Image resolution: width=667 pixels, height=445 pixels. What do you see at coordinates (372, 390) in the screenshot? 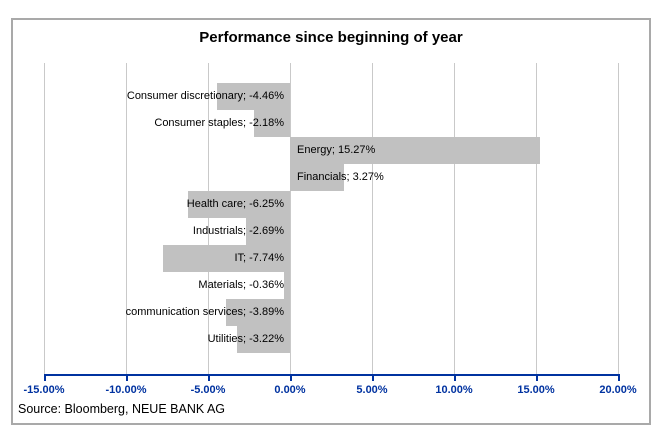
I see `x-axis-tick-label: 5.00%` at bounding box center [372, 390].